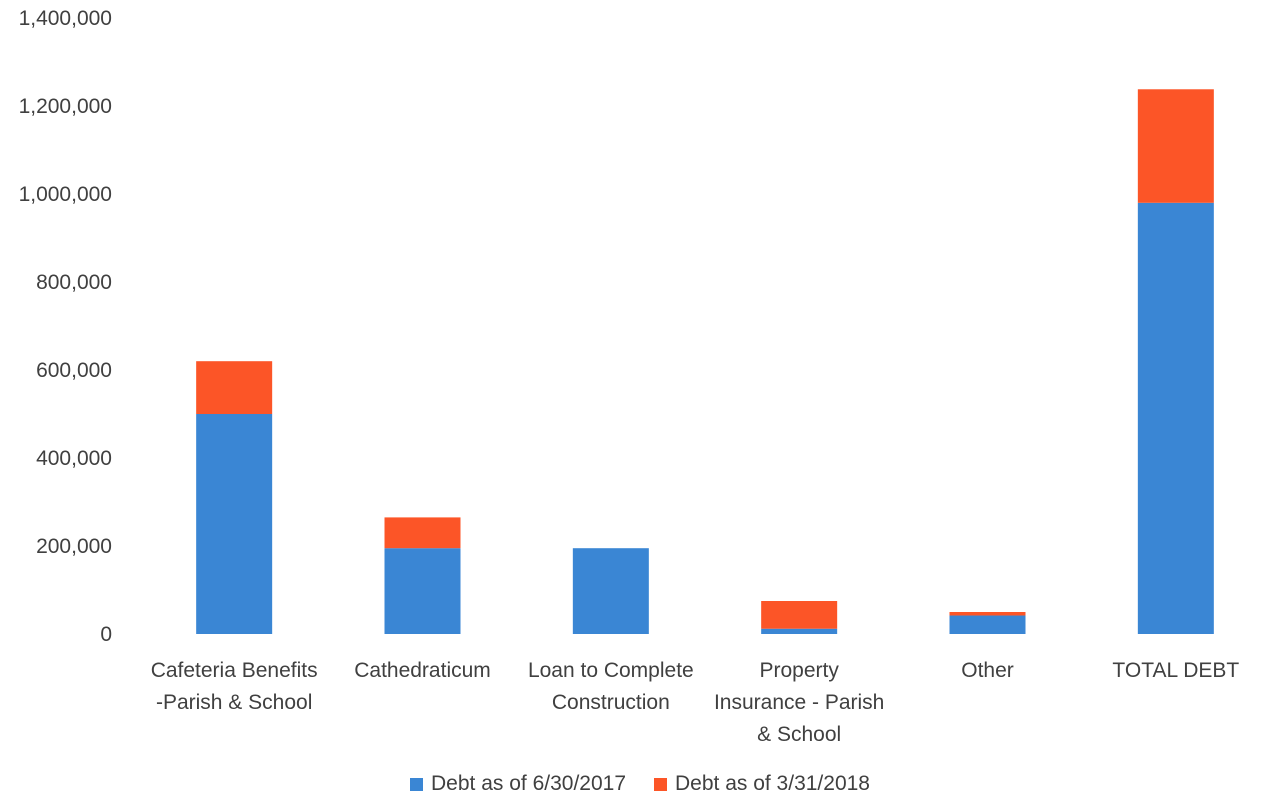 The image size is (1280, 802). What do you see at coordinates (74, 282) in the screenshot?
I see `y-tick-label: 800,000` at bounding box center [74, 282].